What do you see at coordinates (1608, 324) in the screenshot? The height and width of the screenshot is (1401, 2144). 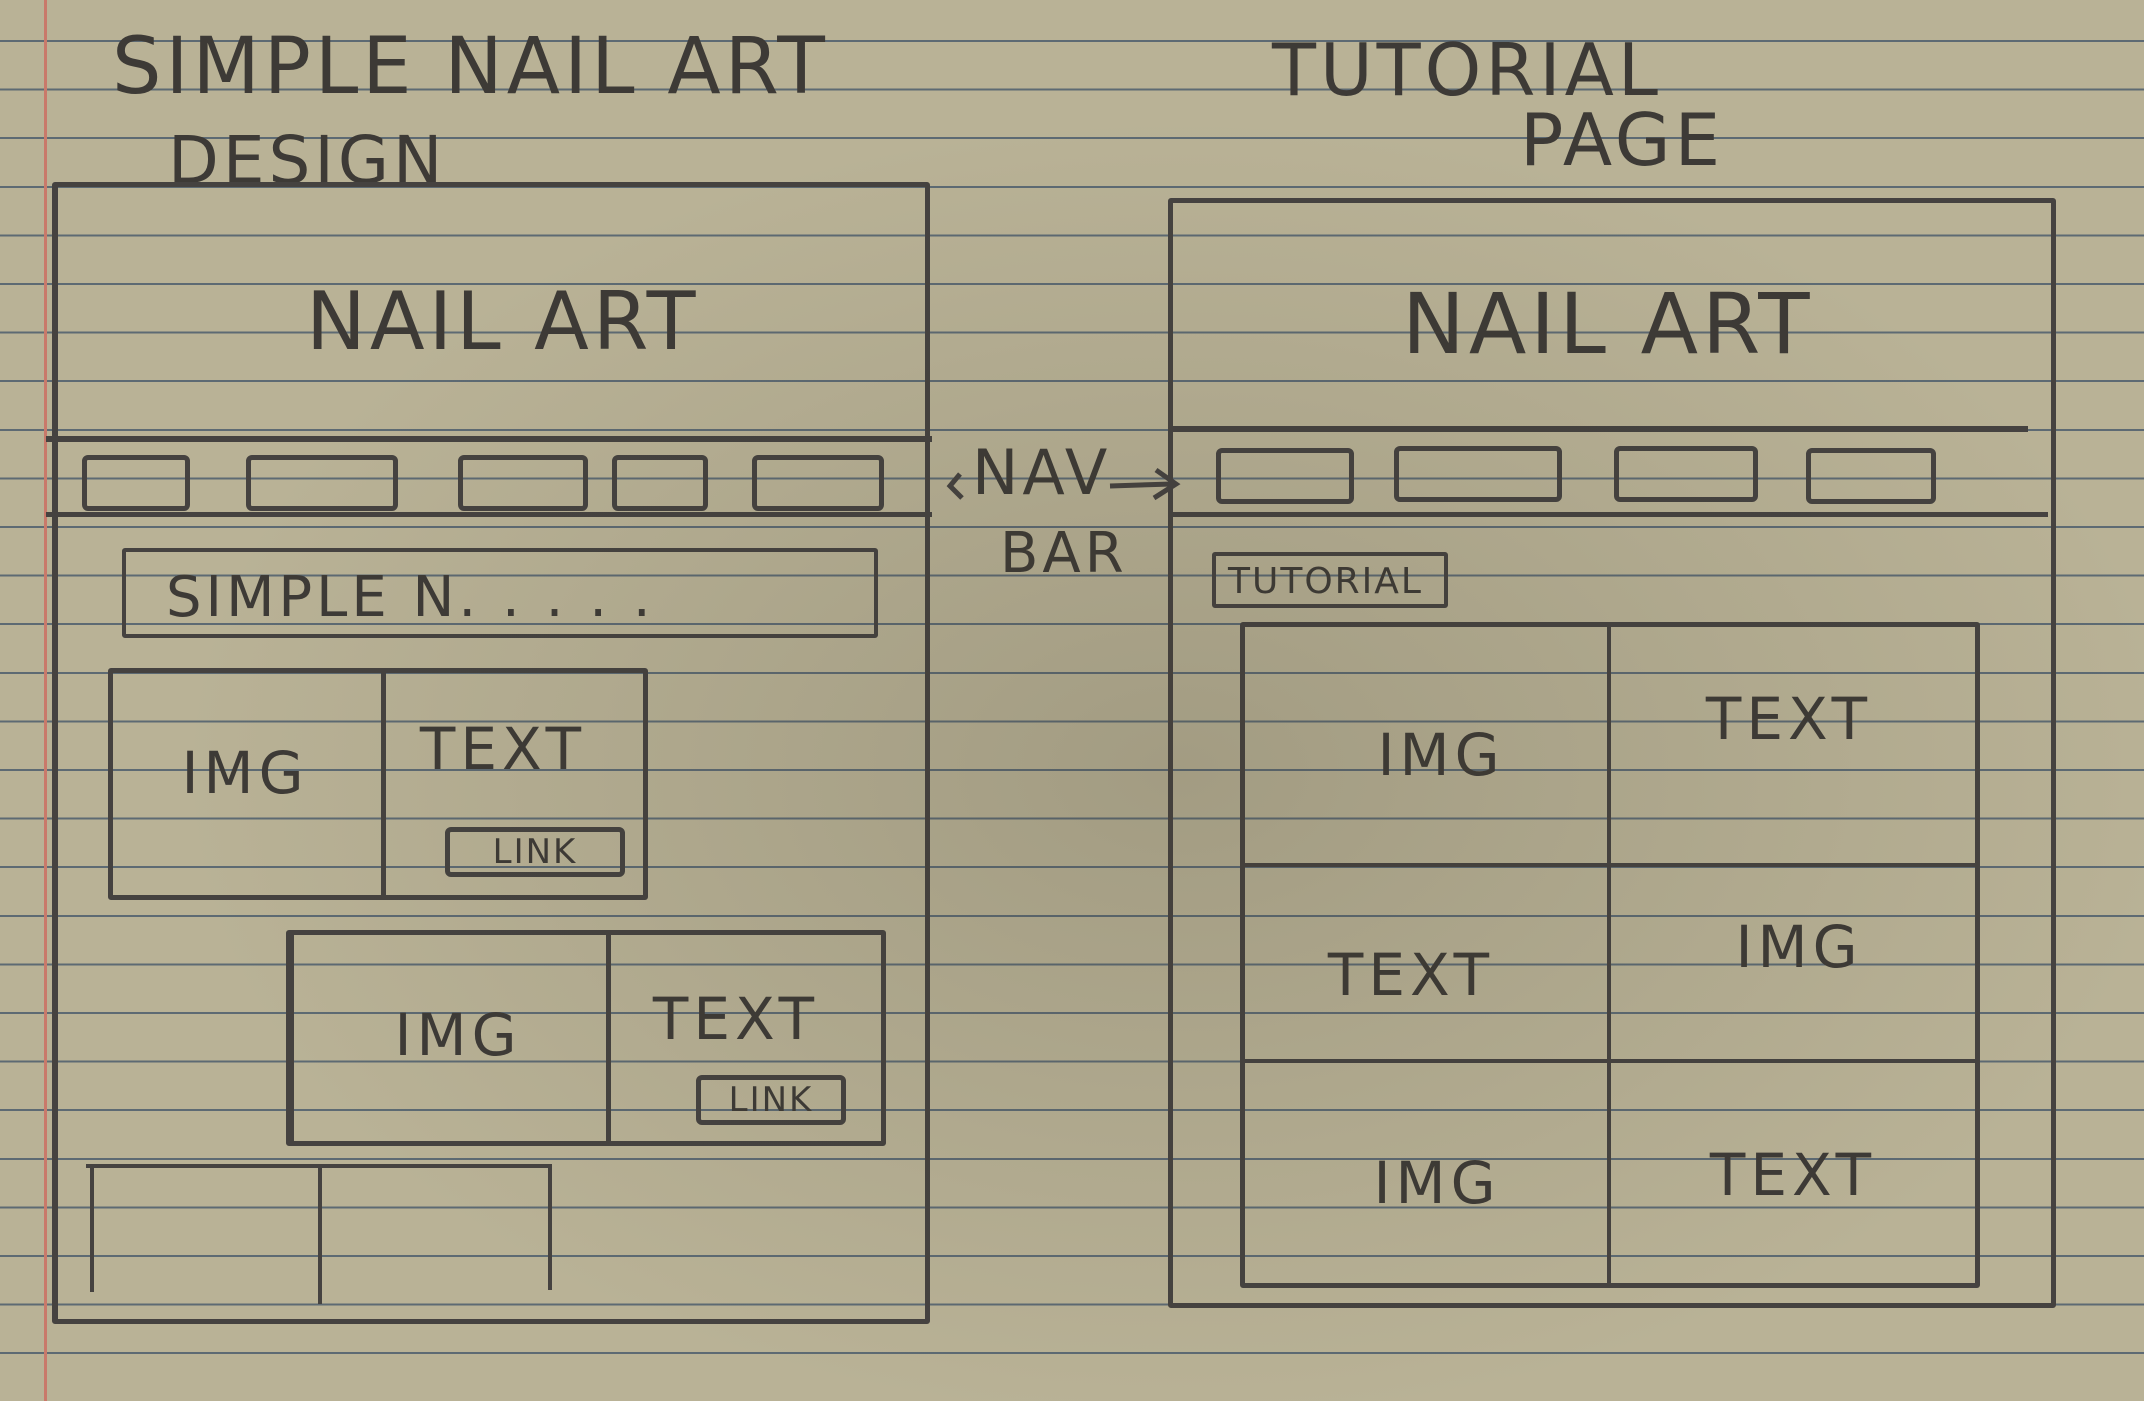 I see `right-header-title: NAIL ART` at bounding box center [1608, 324].